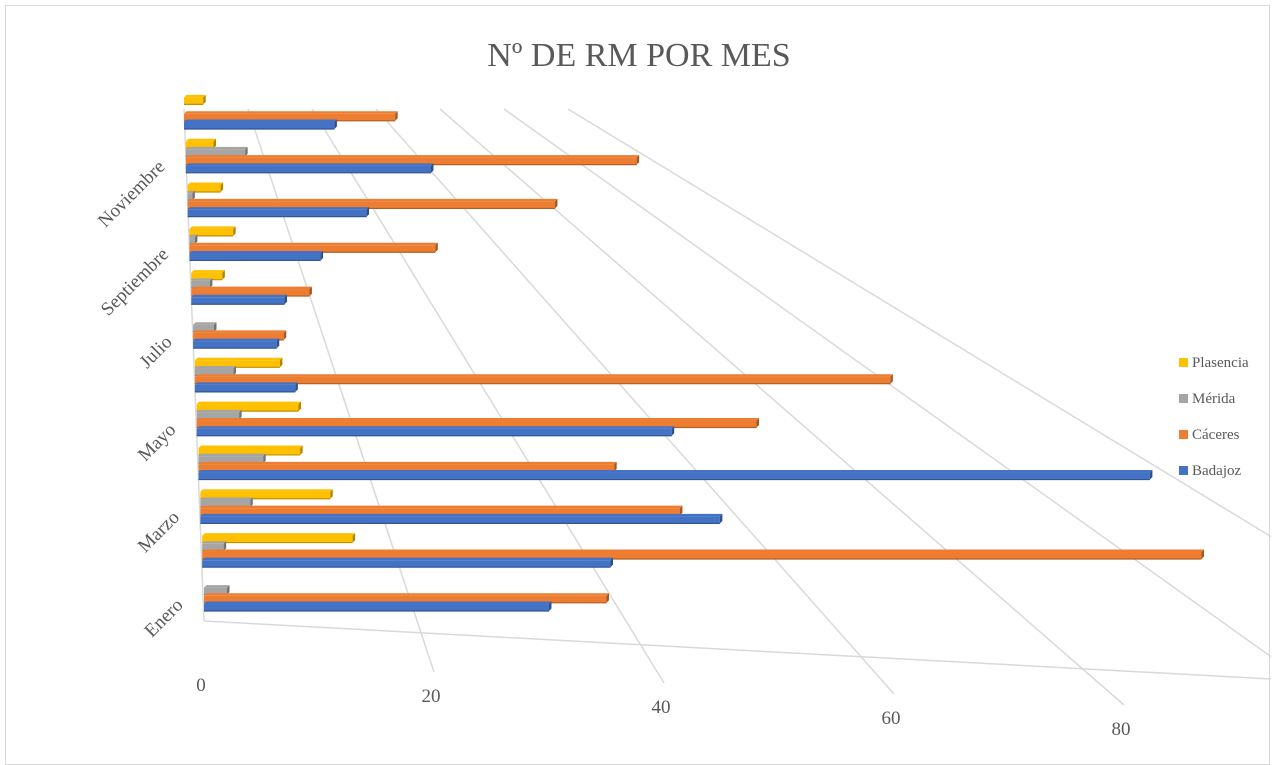  What do you see at coordinates (159, 532) in the screenshot?
I see `category-label: Marzo` at bounding box center [159, 532].